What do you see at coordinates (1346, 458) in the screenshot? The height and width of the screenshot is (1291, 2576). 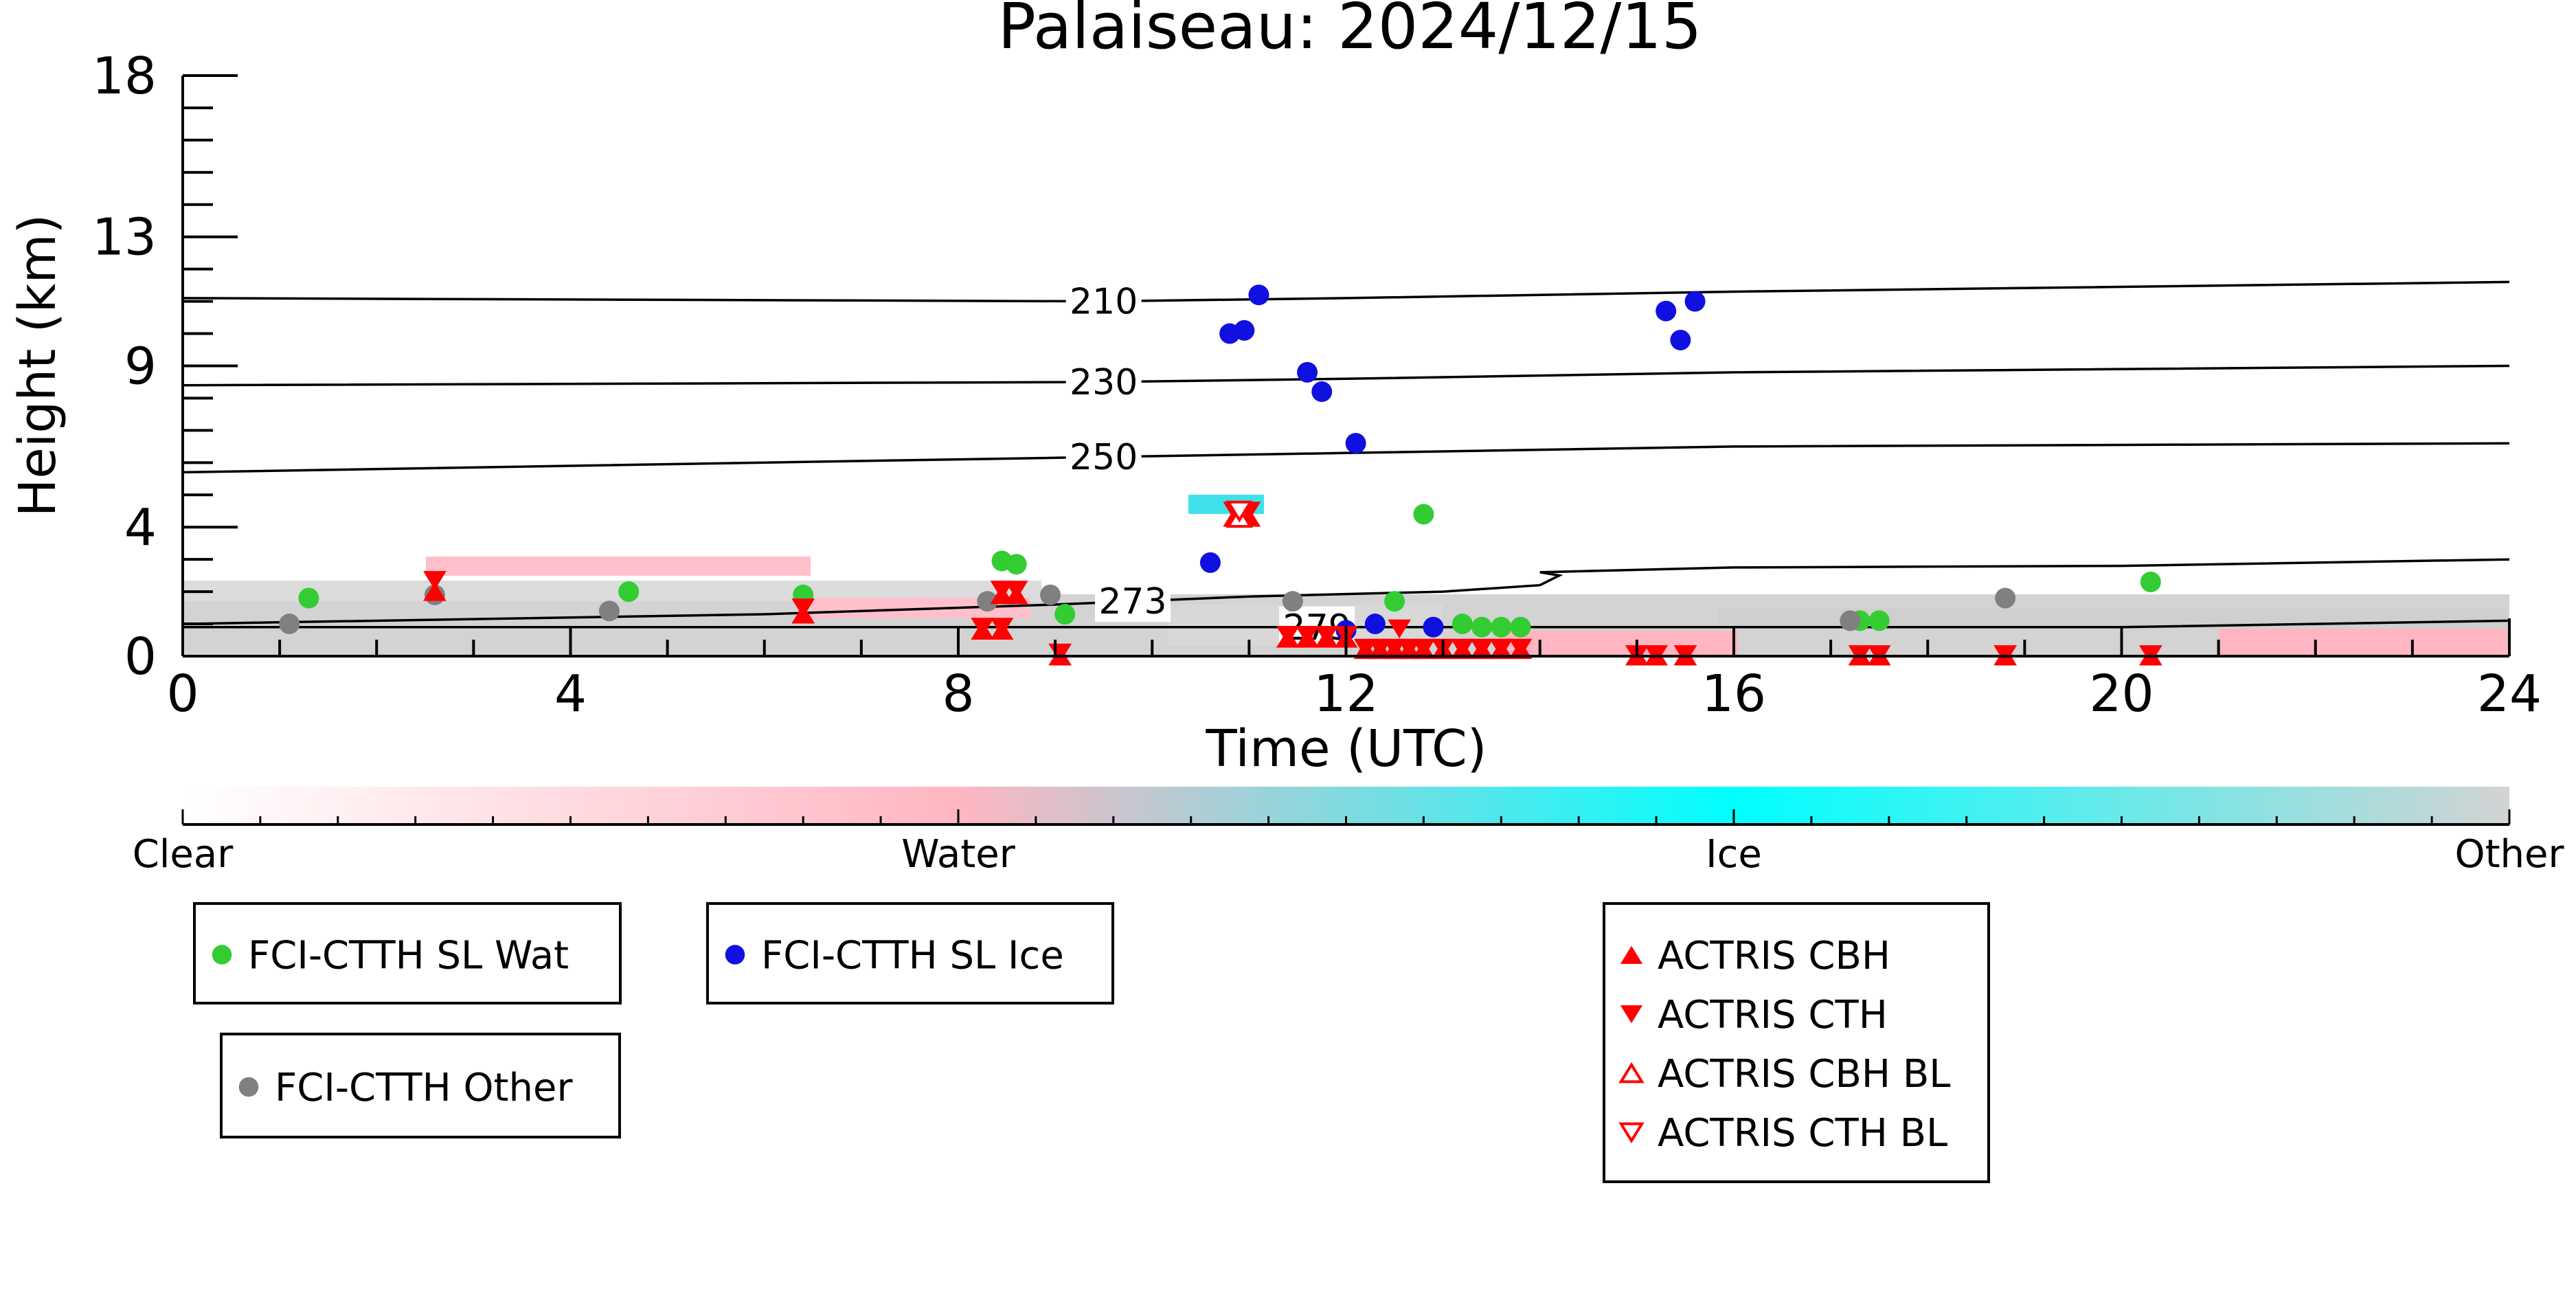 I see `isotherm-250-line` at bounding box center [1346, 458].